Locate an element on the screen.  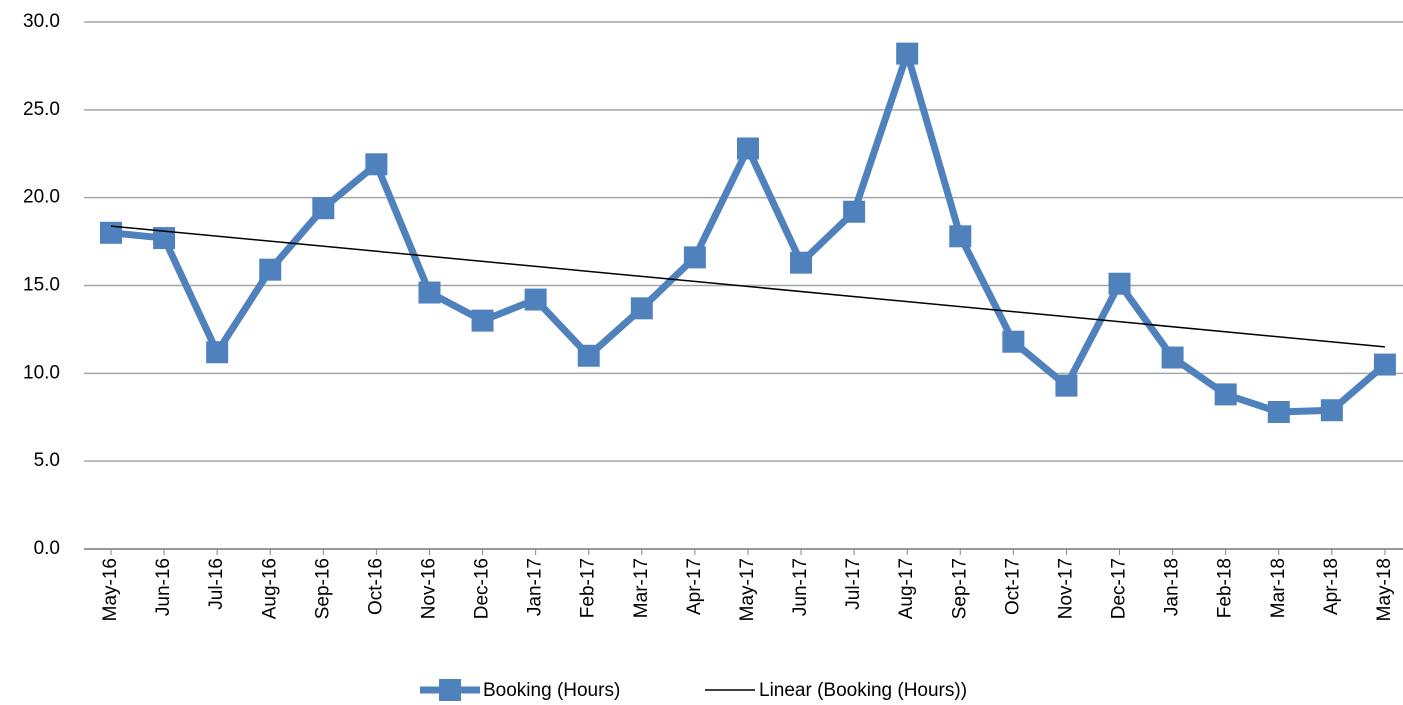
y-tick-label: 15.0 is located at coordinates (41, 285).